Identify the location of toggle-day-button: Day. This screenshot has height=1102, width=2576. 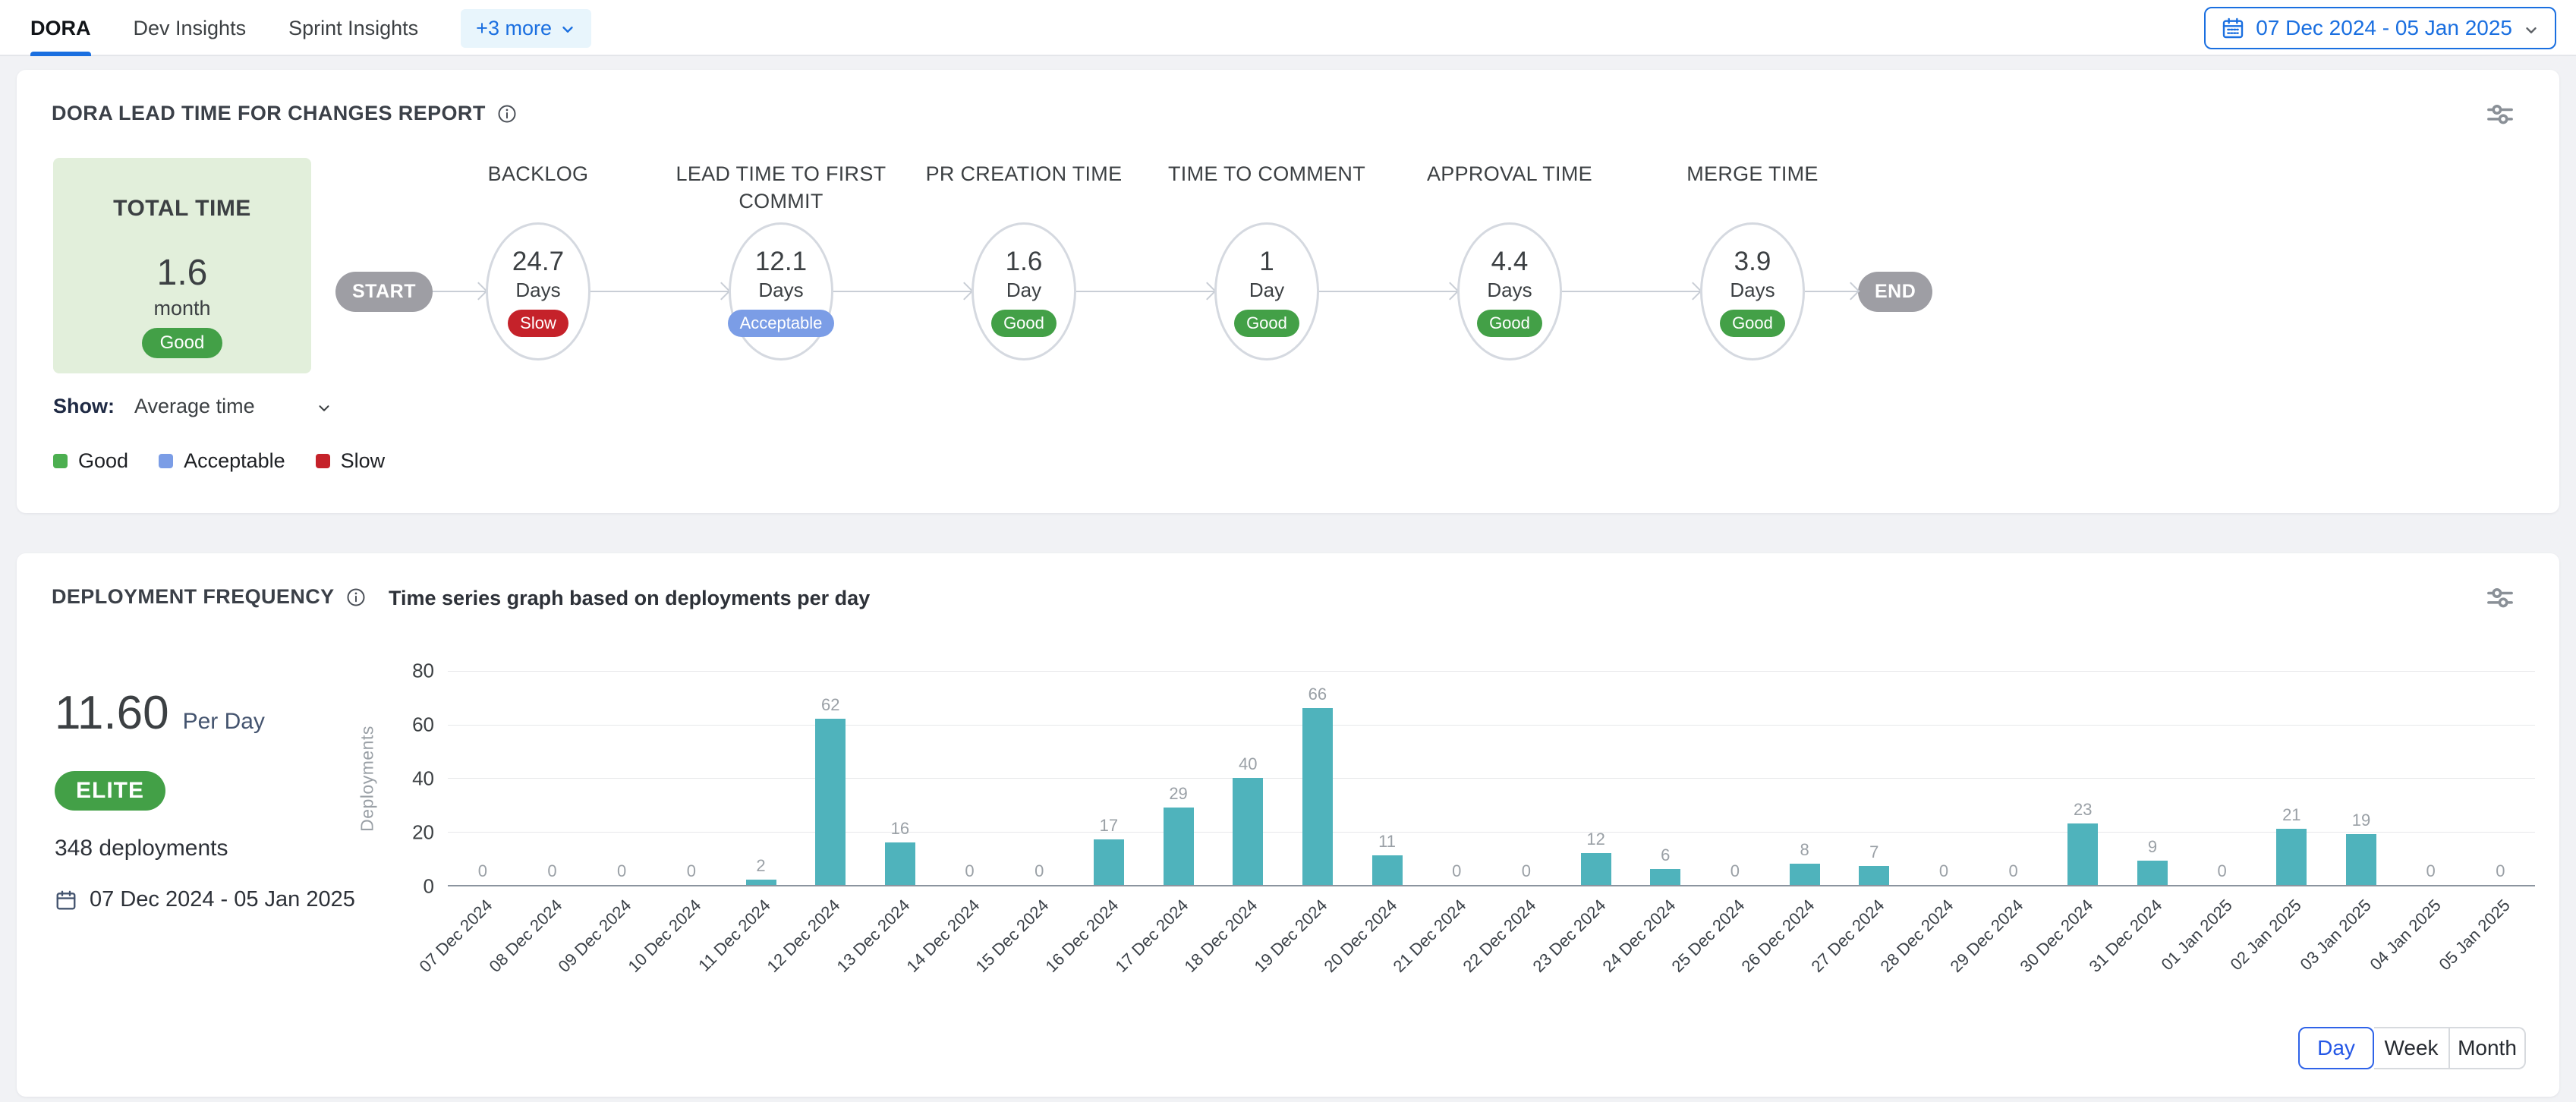
(2336, 1048).